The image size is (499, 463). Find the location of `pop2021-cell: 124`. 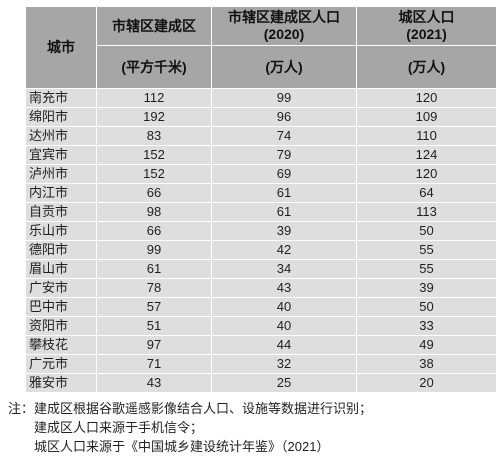

pop2021-cell: 124 is located at coordinates (426, 155).